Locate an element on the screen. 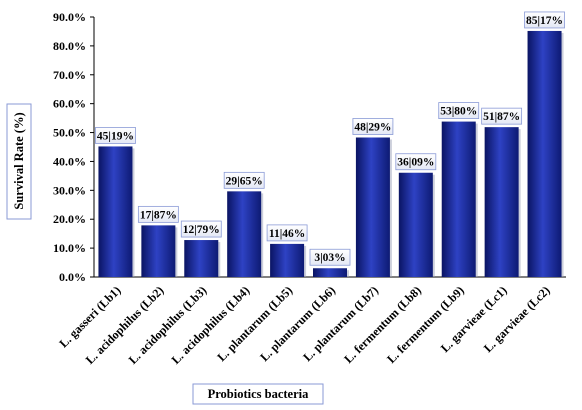  x-tick-label: L. acidophilus (Lb4) is located at coordinates (211, 325).